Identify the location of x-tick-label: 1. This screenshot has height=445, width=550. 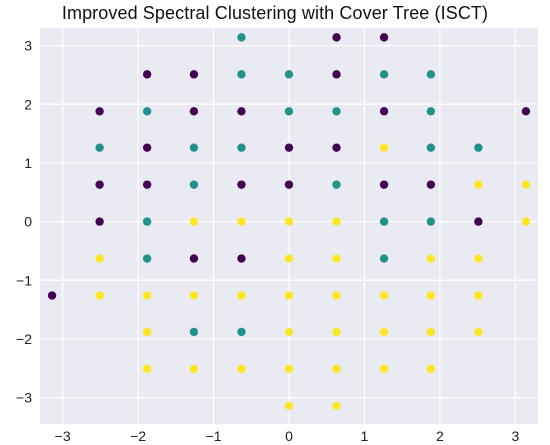
(365, 436).